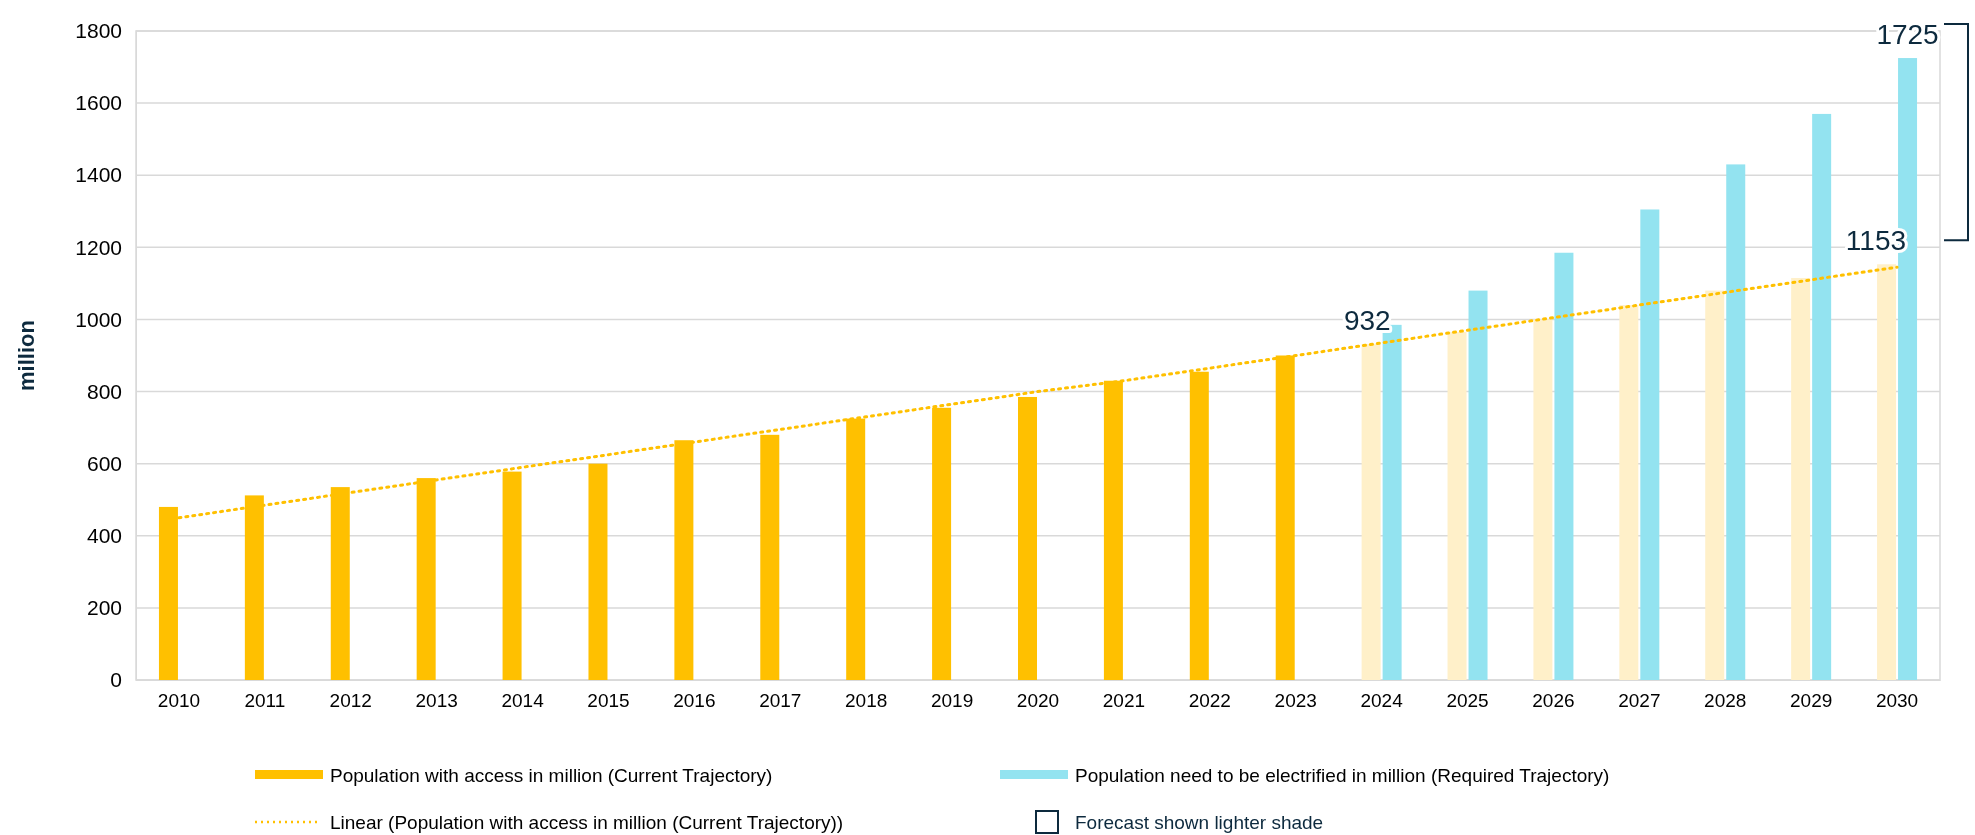 The height and width of the screenshot is (835, 1975). What do you see at coordinates (1553, 701) in the screenshot?
I see `x-tick-label: 2026` at bounding box center [1553, 701].